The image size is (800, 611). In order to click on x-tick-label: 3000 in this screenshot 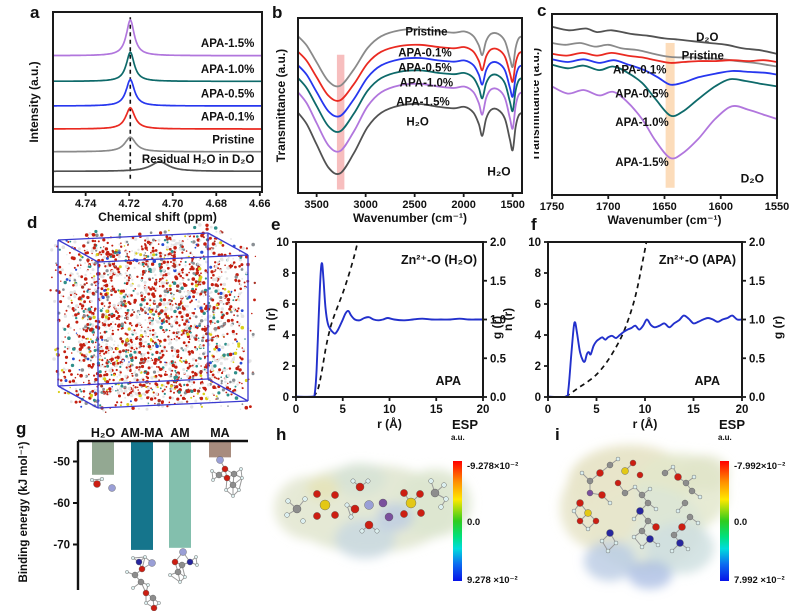, I will do `click(365, 205)`.